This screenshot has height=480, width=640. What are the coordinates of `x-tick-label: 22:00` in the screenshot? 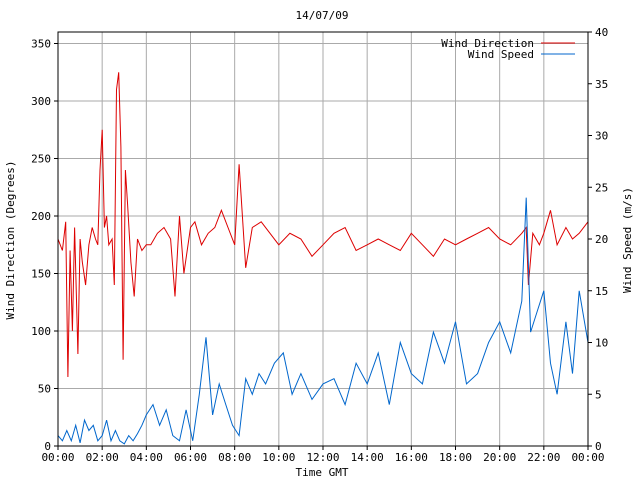 It's located at (543, 457).